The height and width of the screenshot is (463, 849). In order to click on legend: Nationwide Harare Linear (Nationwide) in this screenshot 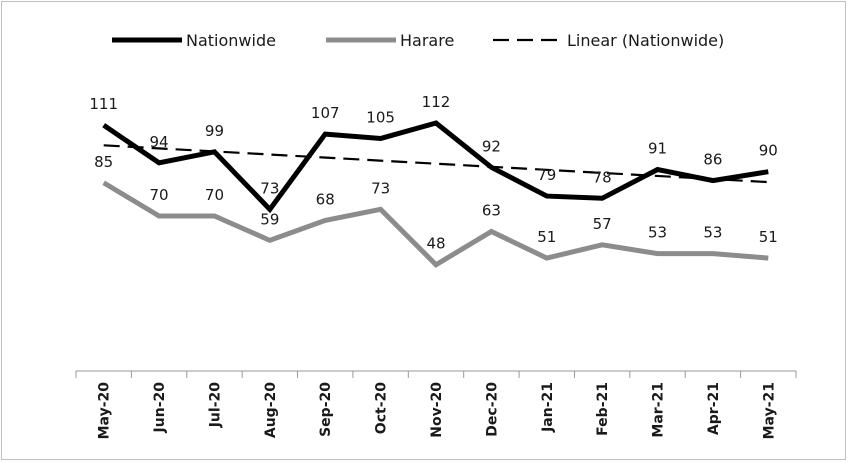, I will do `click(418, 40)`.